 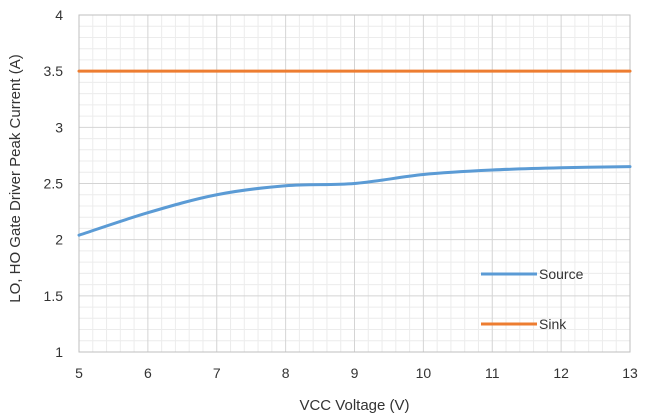 What do you see at coordinates (561, 373) in the screenshot?
I see `x-tick-label: 12` at bounding box center [561, 373].